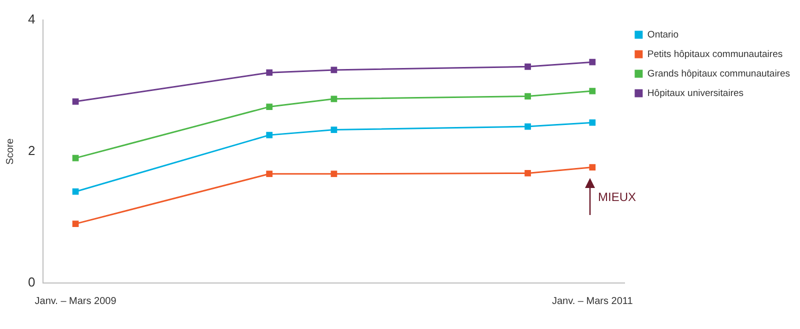  Describe the element at coordinates (32, 282) in the screenshot. I see `y-tick-label: 0` at that location.